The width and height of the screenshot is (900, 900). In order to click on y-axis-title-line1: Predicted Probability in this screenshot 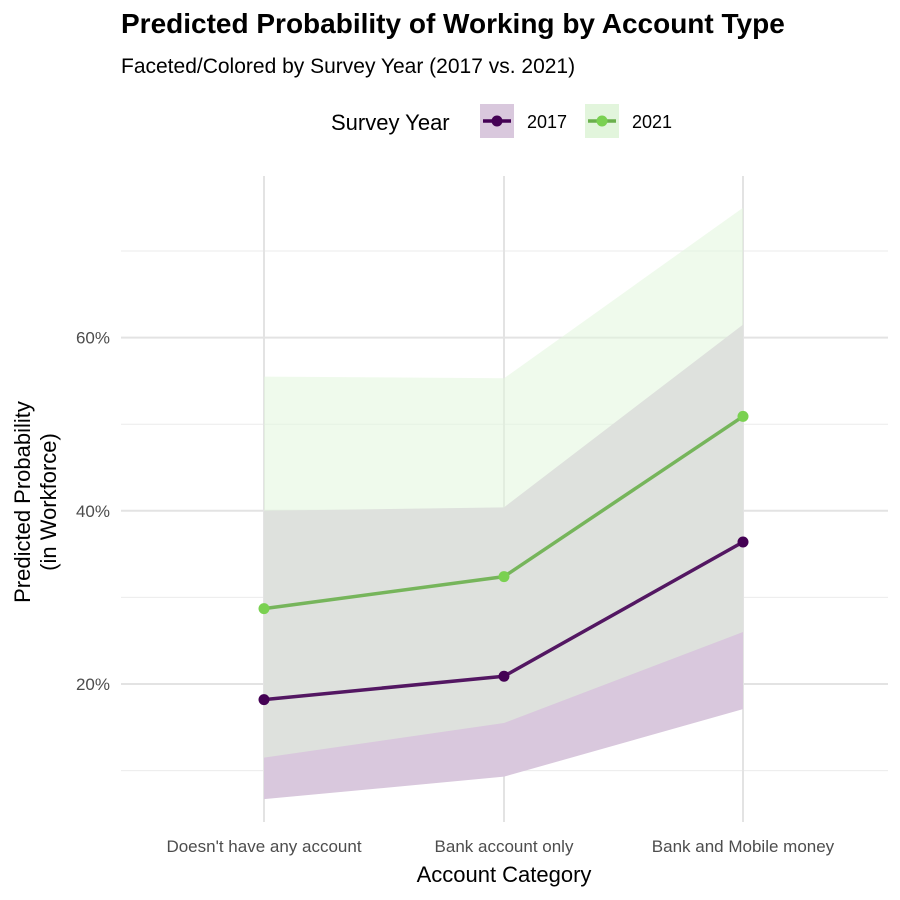, I will do `click(22, 502)`.